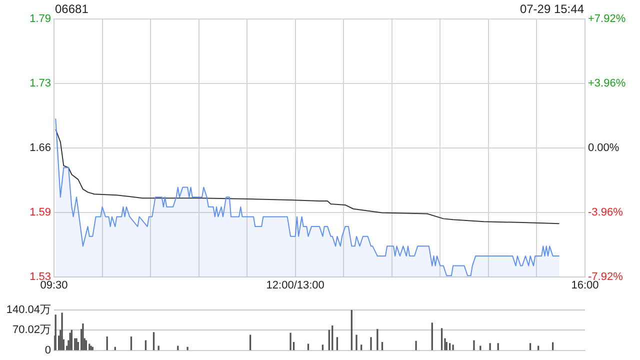 The height and width of the screenshot is (360, 640). I want to click on x-tick-label: 12:00/13:00, so click(295, 286).